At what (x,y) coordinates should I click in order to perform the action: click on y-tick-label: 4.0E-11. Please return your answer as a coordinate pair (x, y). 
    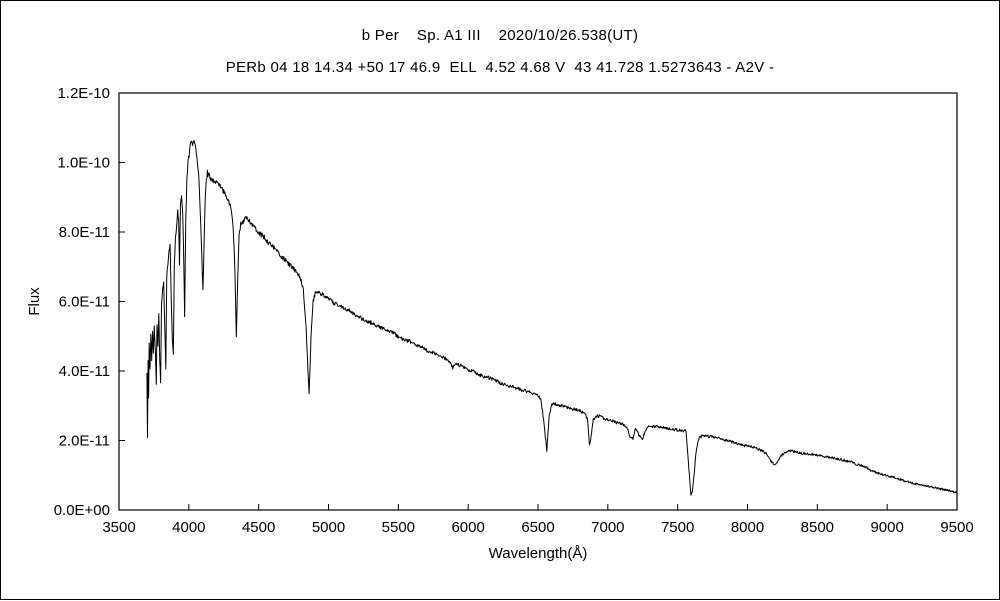
    Looking at the image, I should click on (84, 371).